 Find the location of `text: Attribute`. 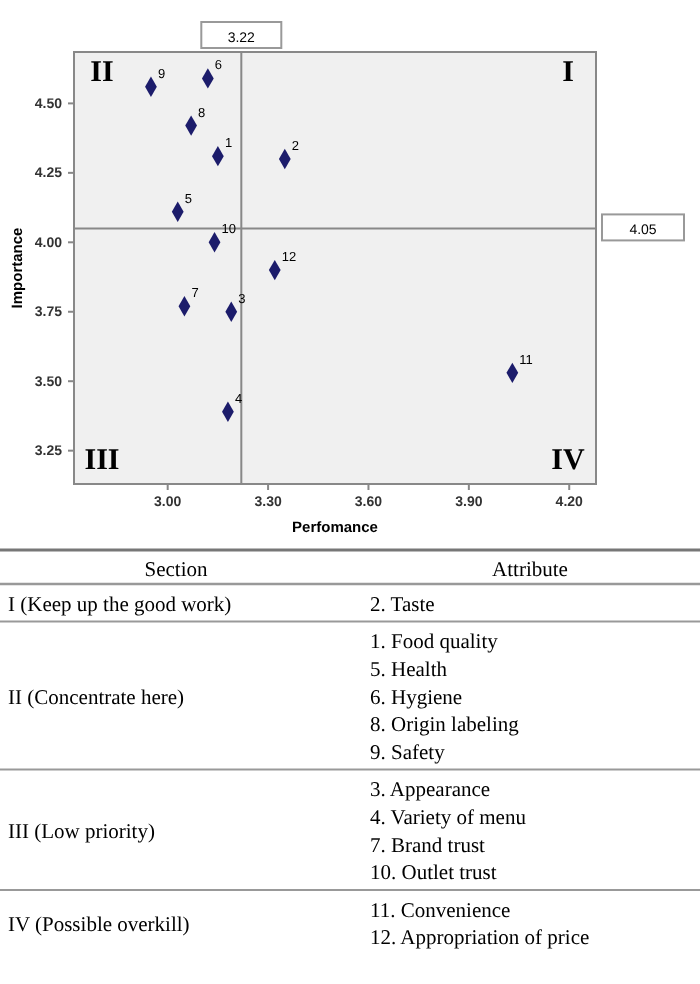

text: Attribute is located at coordinates (530, 571).